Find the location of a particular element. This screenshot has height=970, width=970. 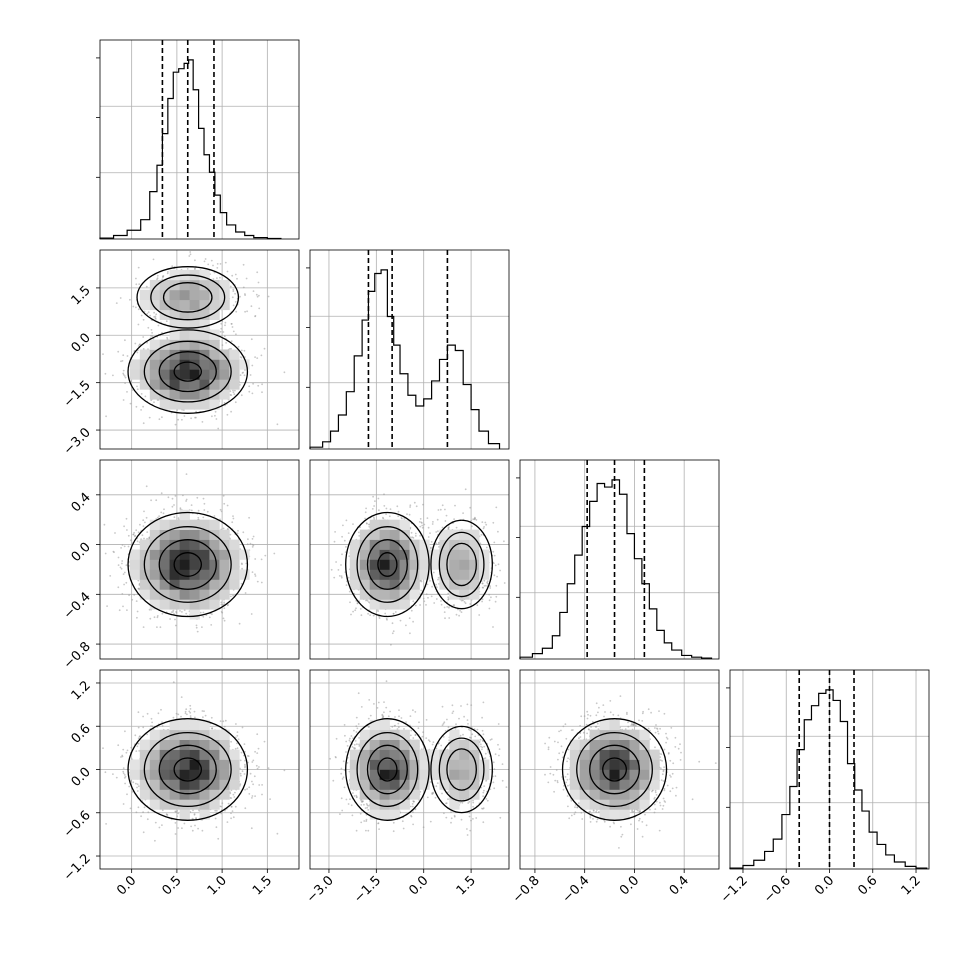

panel-content is located at coordinates (189, 553).